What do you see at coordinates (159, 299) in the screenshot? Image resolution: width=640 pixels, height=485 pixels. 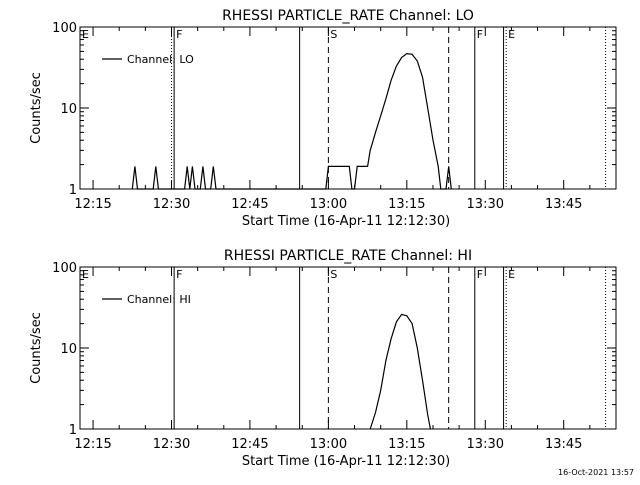 I see `legend-label-hi: Channel: HI` at bounding box center [159, 299].